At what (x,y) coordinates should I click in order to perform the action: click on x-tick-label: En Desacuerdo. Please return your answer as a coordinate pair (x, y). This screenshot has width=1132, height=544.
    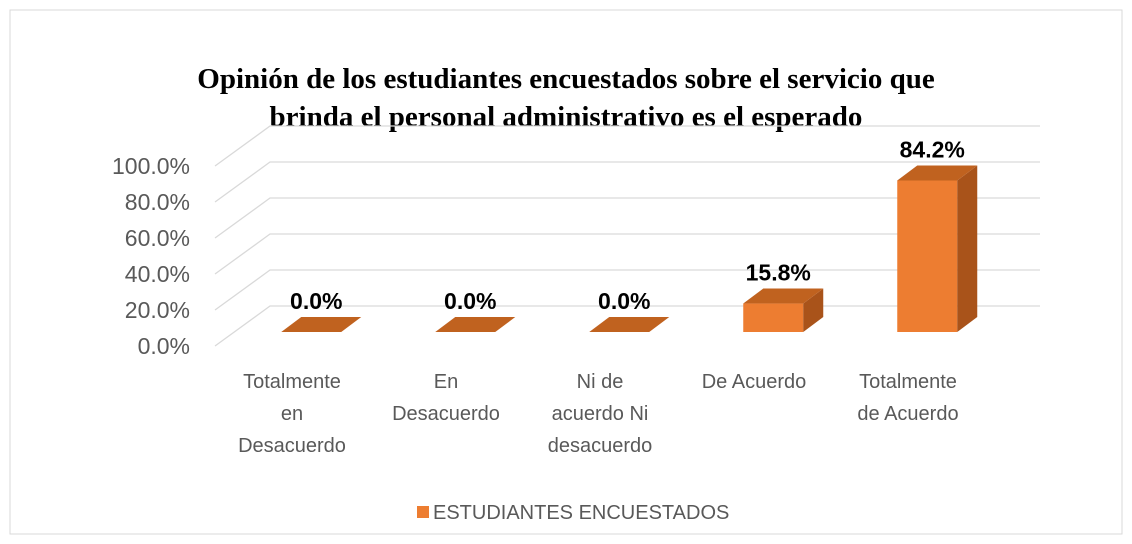
    Looking at the image, I should click on (446, 398).